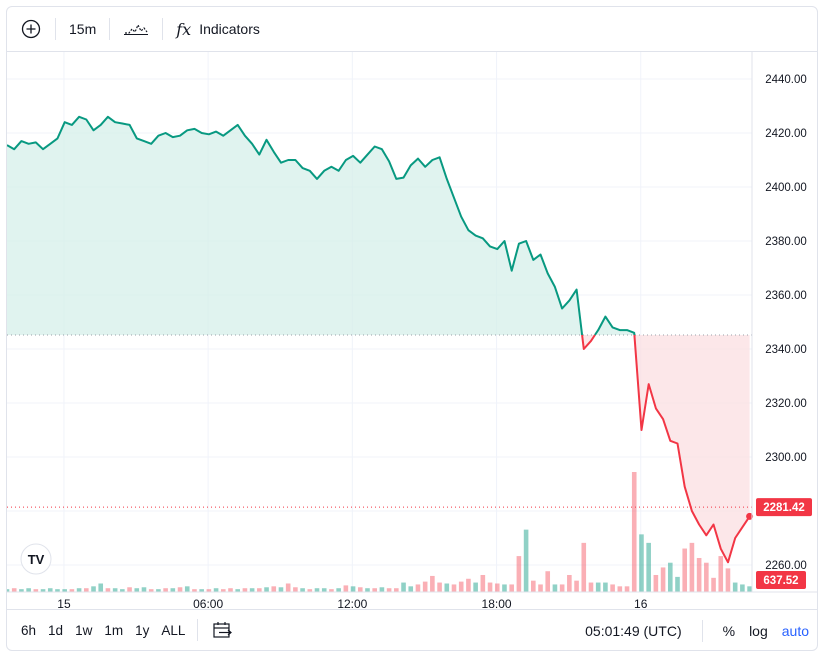 Image resolution: width=827 pixels, height=659 pixels. Describe the element at coordinates (633, 630) in the screenshot. I see `utc-time: 05:01:49 (UTC)` at that location.